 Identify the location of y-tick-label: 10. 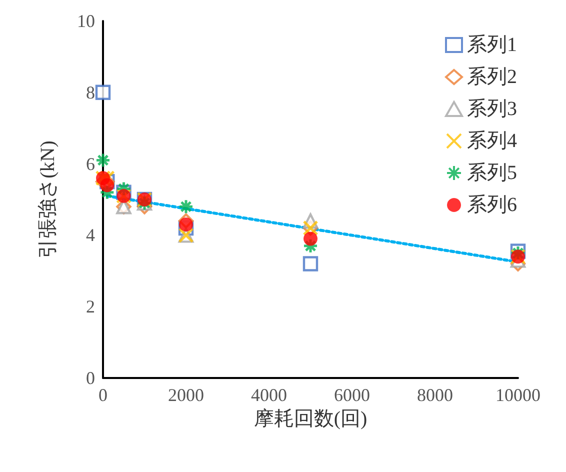
(86, 21).